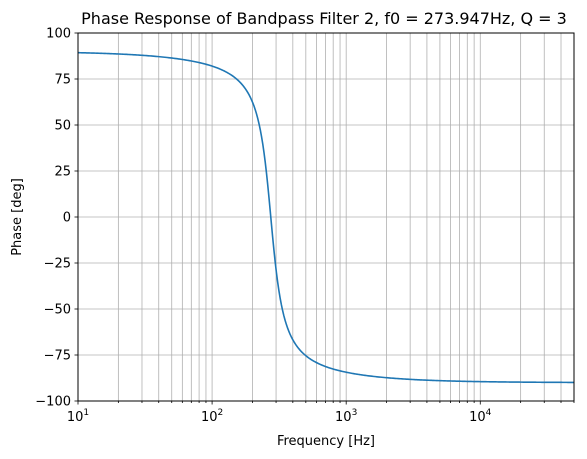 The width and height of the screenshot is (587, 459). I want to click on y-tick-label: 0, so click(67, 218).